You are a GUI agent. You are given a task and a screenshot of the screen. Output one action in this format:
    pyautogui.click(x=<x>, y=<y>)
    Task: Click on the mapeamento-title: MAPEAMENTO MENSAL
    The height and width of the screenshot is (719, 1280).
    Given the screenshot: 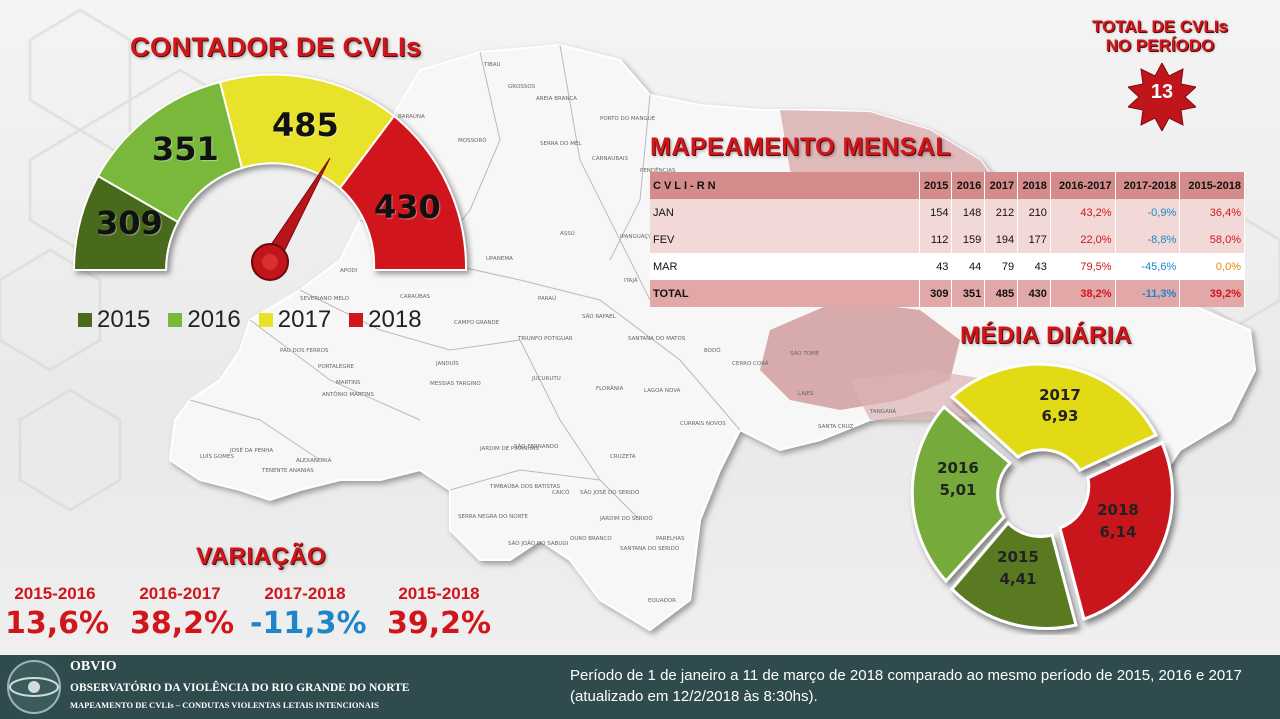 What is the action you would take?
    pyautogui.click(x=801, y=147)
    